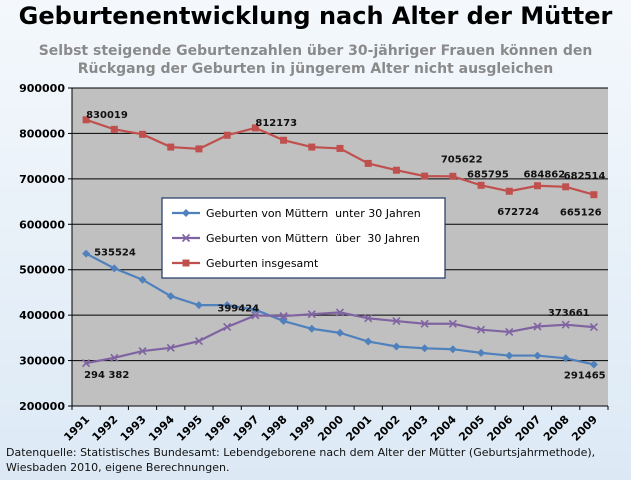 The image size is (631, 480). What do you see at coordinates (42, 315) in the screenshot?
I see `y-tick-label: 400000` at bounding box center [42, 315].